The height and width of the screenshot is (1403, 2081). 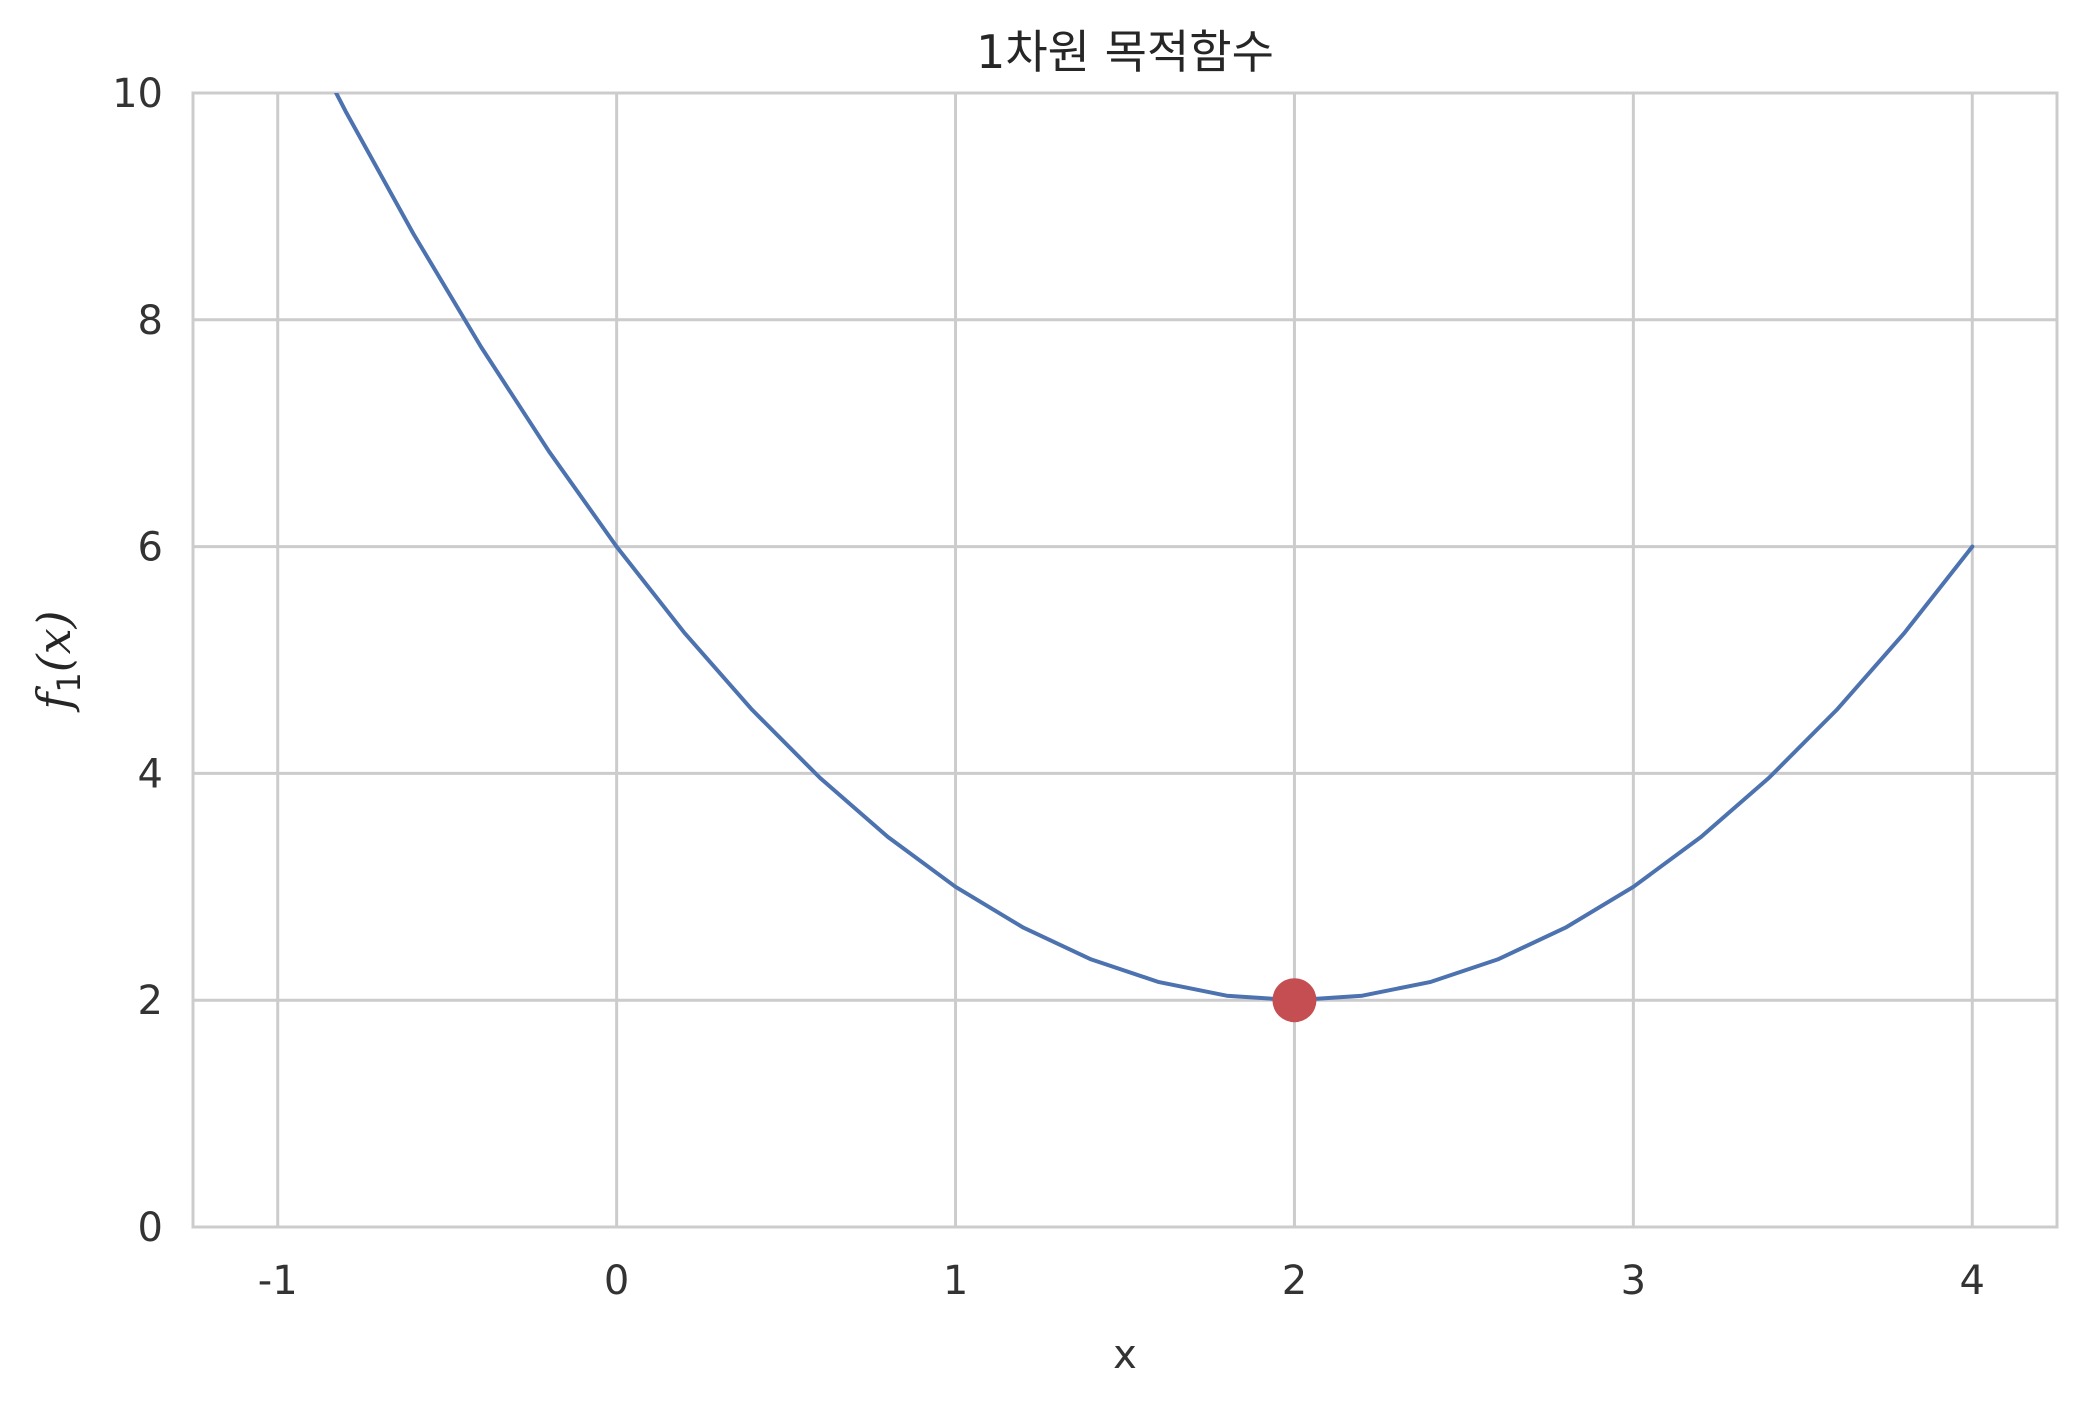 I want to click on y-tick-label: 2, so click(x=150, y=1001).